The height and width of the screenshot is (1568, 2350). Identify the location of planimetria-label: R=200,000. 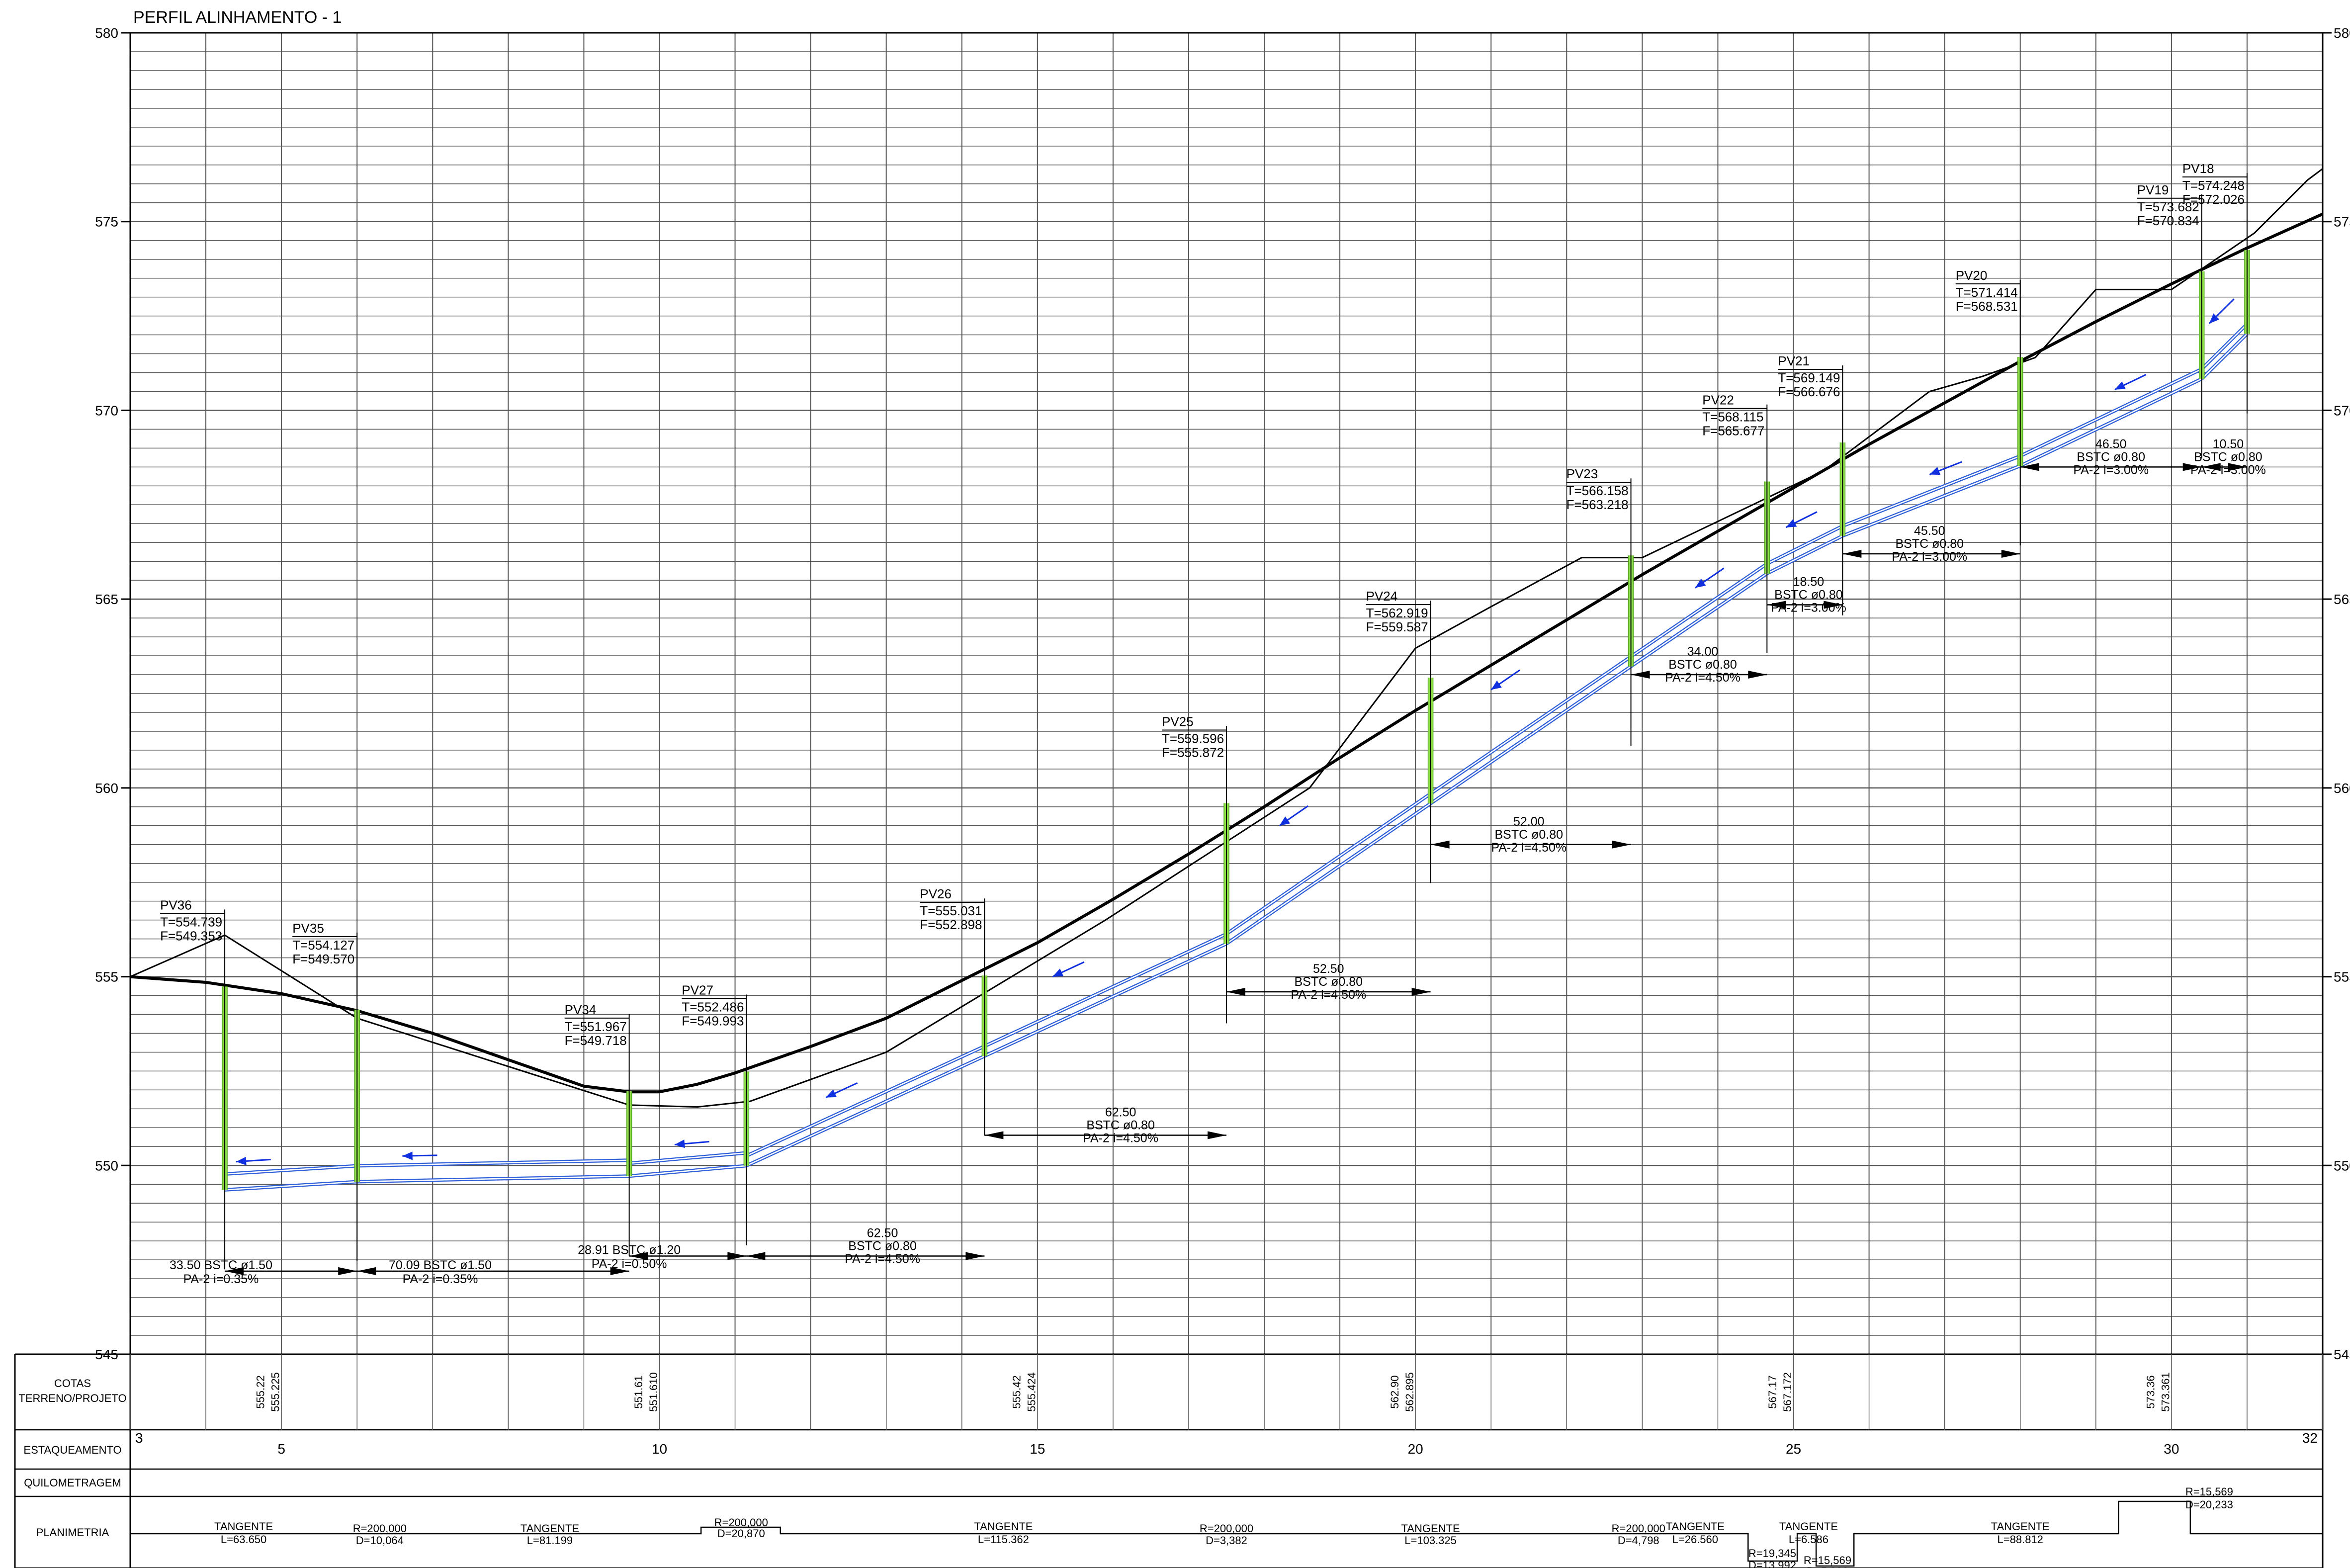
(1226, 1528).